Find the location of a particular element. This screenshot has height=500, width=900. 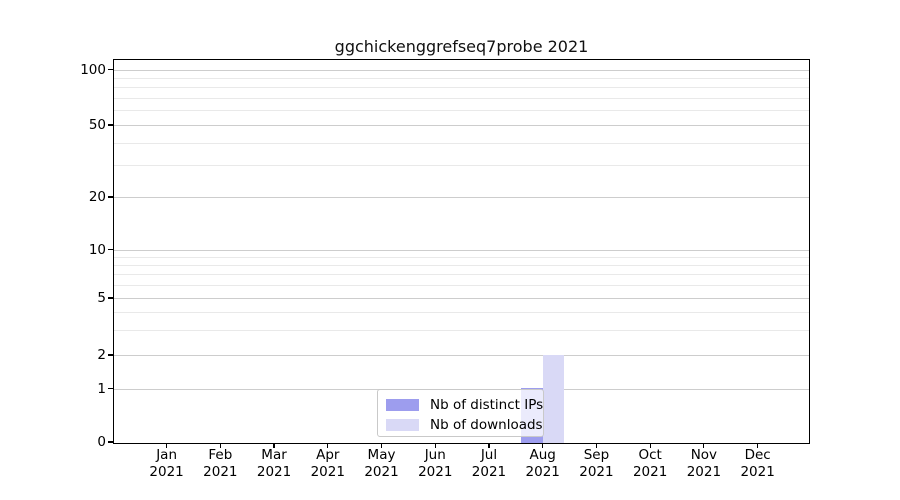

x-tick-label-month: Nov is located at coordinates (704, 455).